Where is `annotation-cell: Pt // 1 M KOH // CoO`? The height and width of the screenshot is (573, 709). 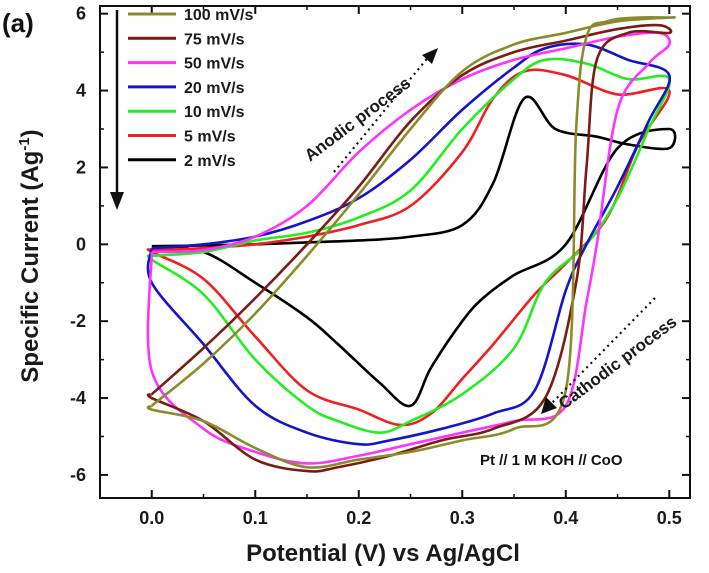
annotation-cell: Pt // 1 M KOH // CoO is located at coordinates (551, 460).